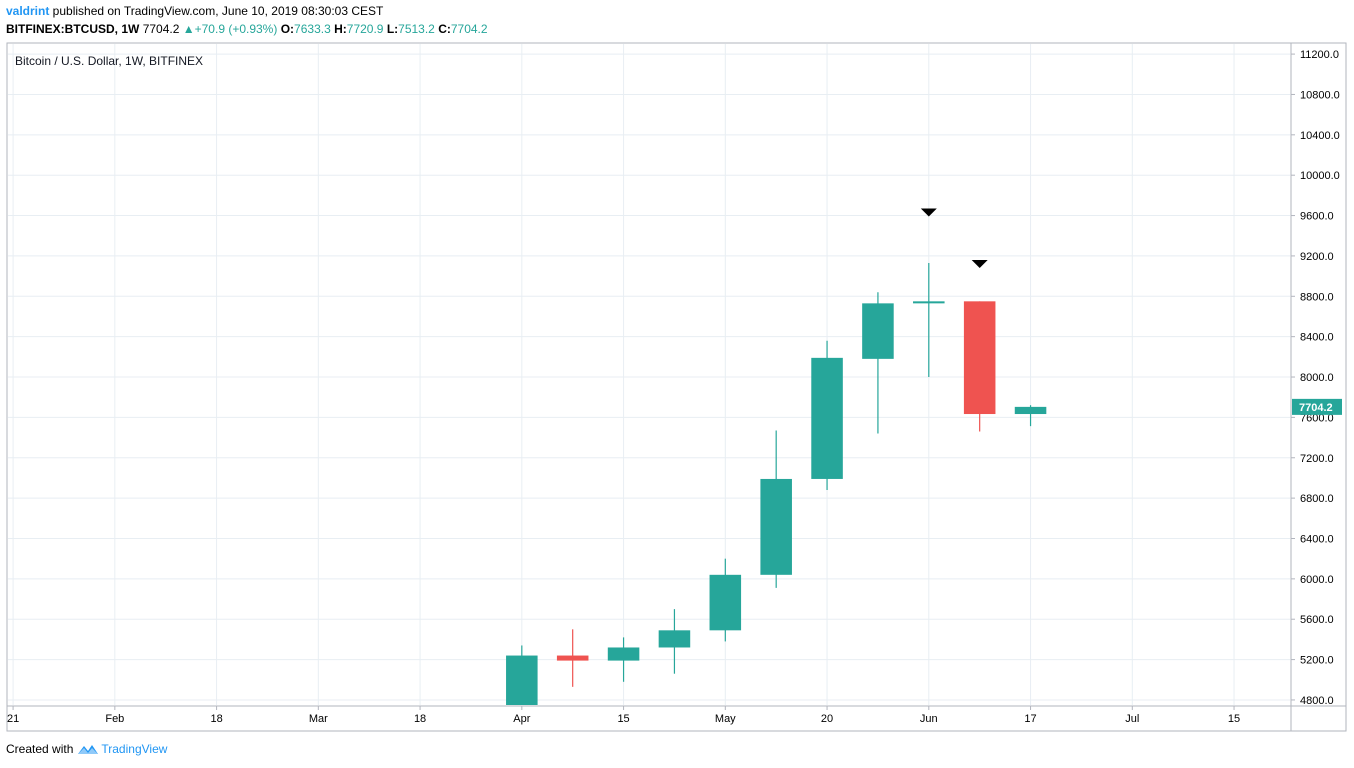 The height and width of the screenshot is (768, 1354). Describe the element at coordinates (1320, 176) in the screenshot. I see `y-tick-label: 10000.0` at that location.